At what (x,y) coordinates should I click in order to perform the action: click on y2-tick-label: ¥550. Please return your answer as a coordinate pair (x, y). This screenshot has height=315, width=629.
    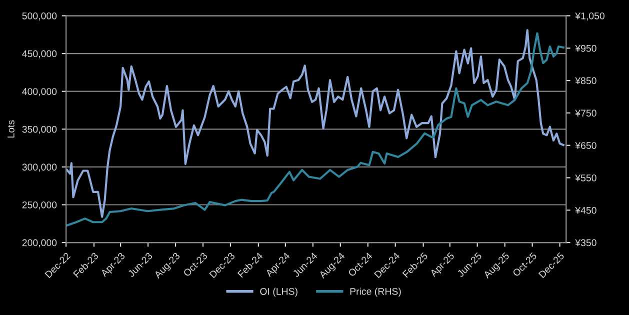
    Looking at the image, I should click on (585, 178).